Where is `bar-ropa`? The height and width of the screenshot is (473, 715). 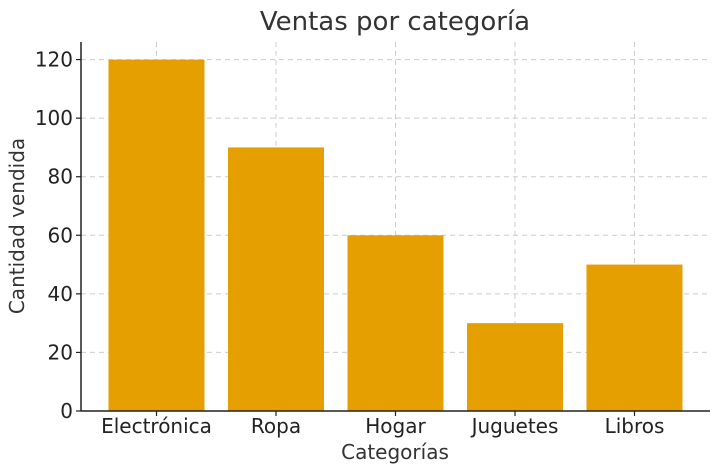 bar-ropa is located at coordinates (276, 279).